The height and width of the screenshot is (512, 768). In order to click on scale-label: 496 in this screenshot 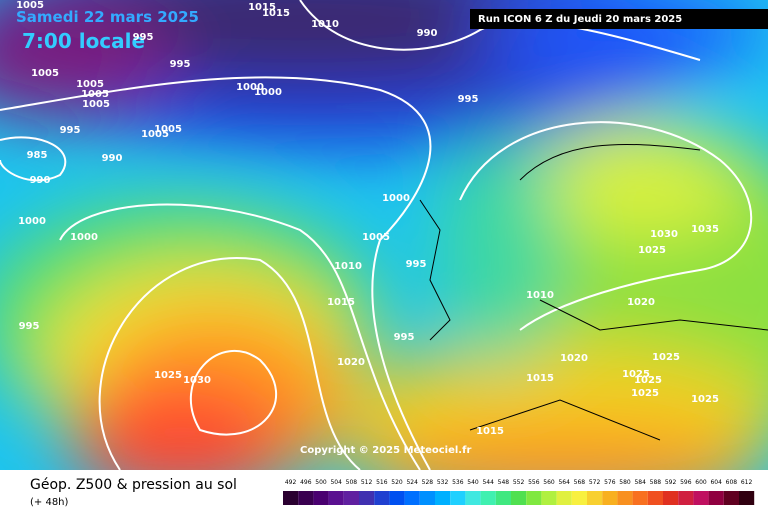, I will do `click(306, 482)`.